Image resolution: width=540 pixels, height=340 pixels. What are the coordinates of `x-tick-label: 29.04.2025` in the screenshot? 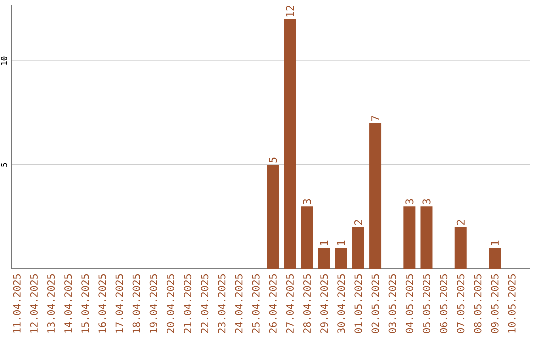 It's located at (324, 304).